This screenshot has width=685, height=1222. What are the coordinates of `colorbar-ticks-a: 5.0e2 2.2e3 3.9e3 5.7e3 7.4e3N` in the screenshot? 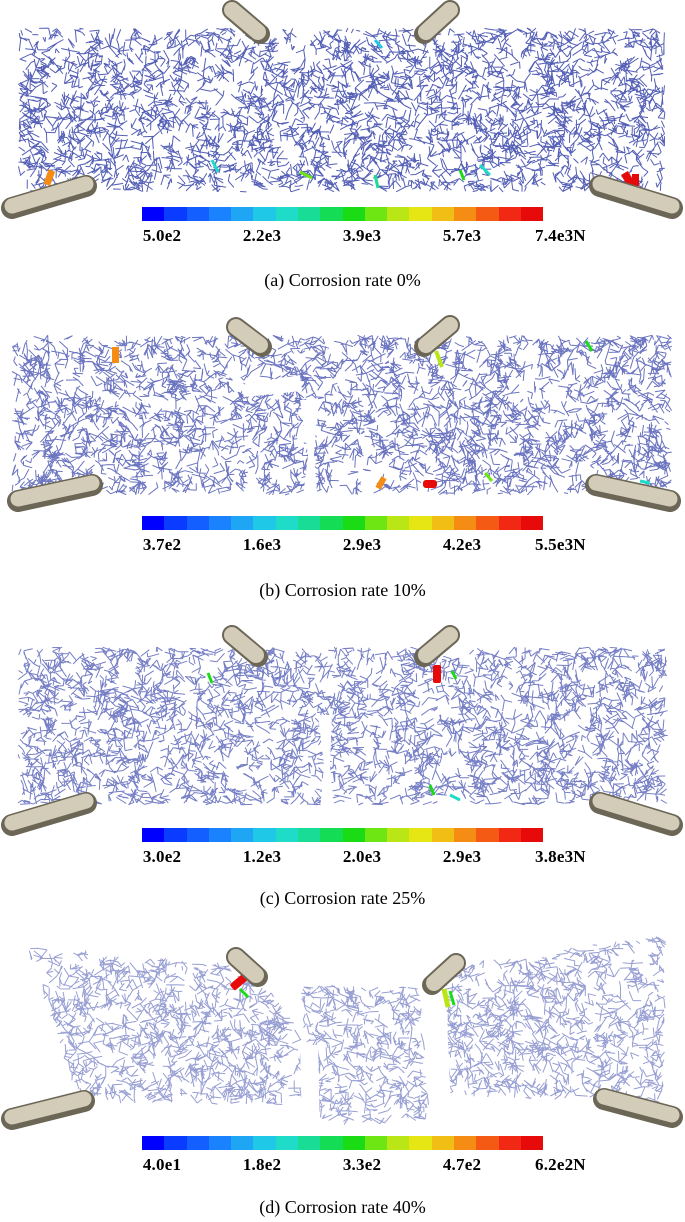 It's located at (357, 236).